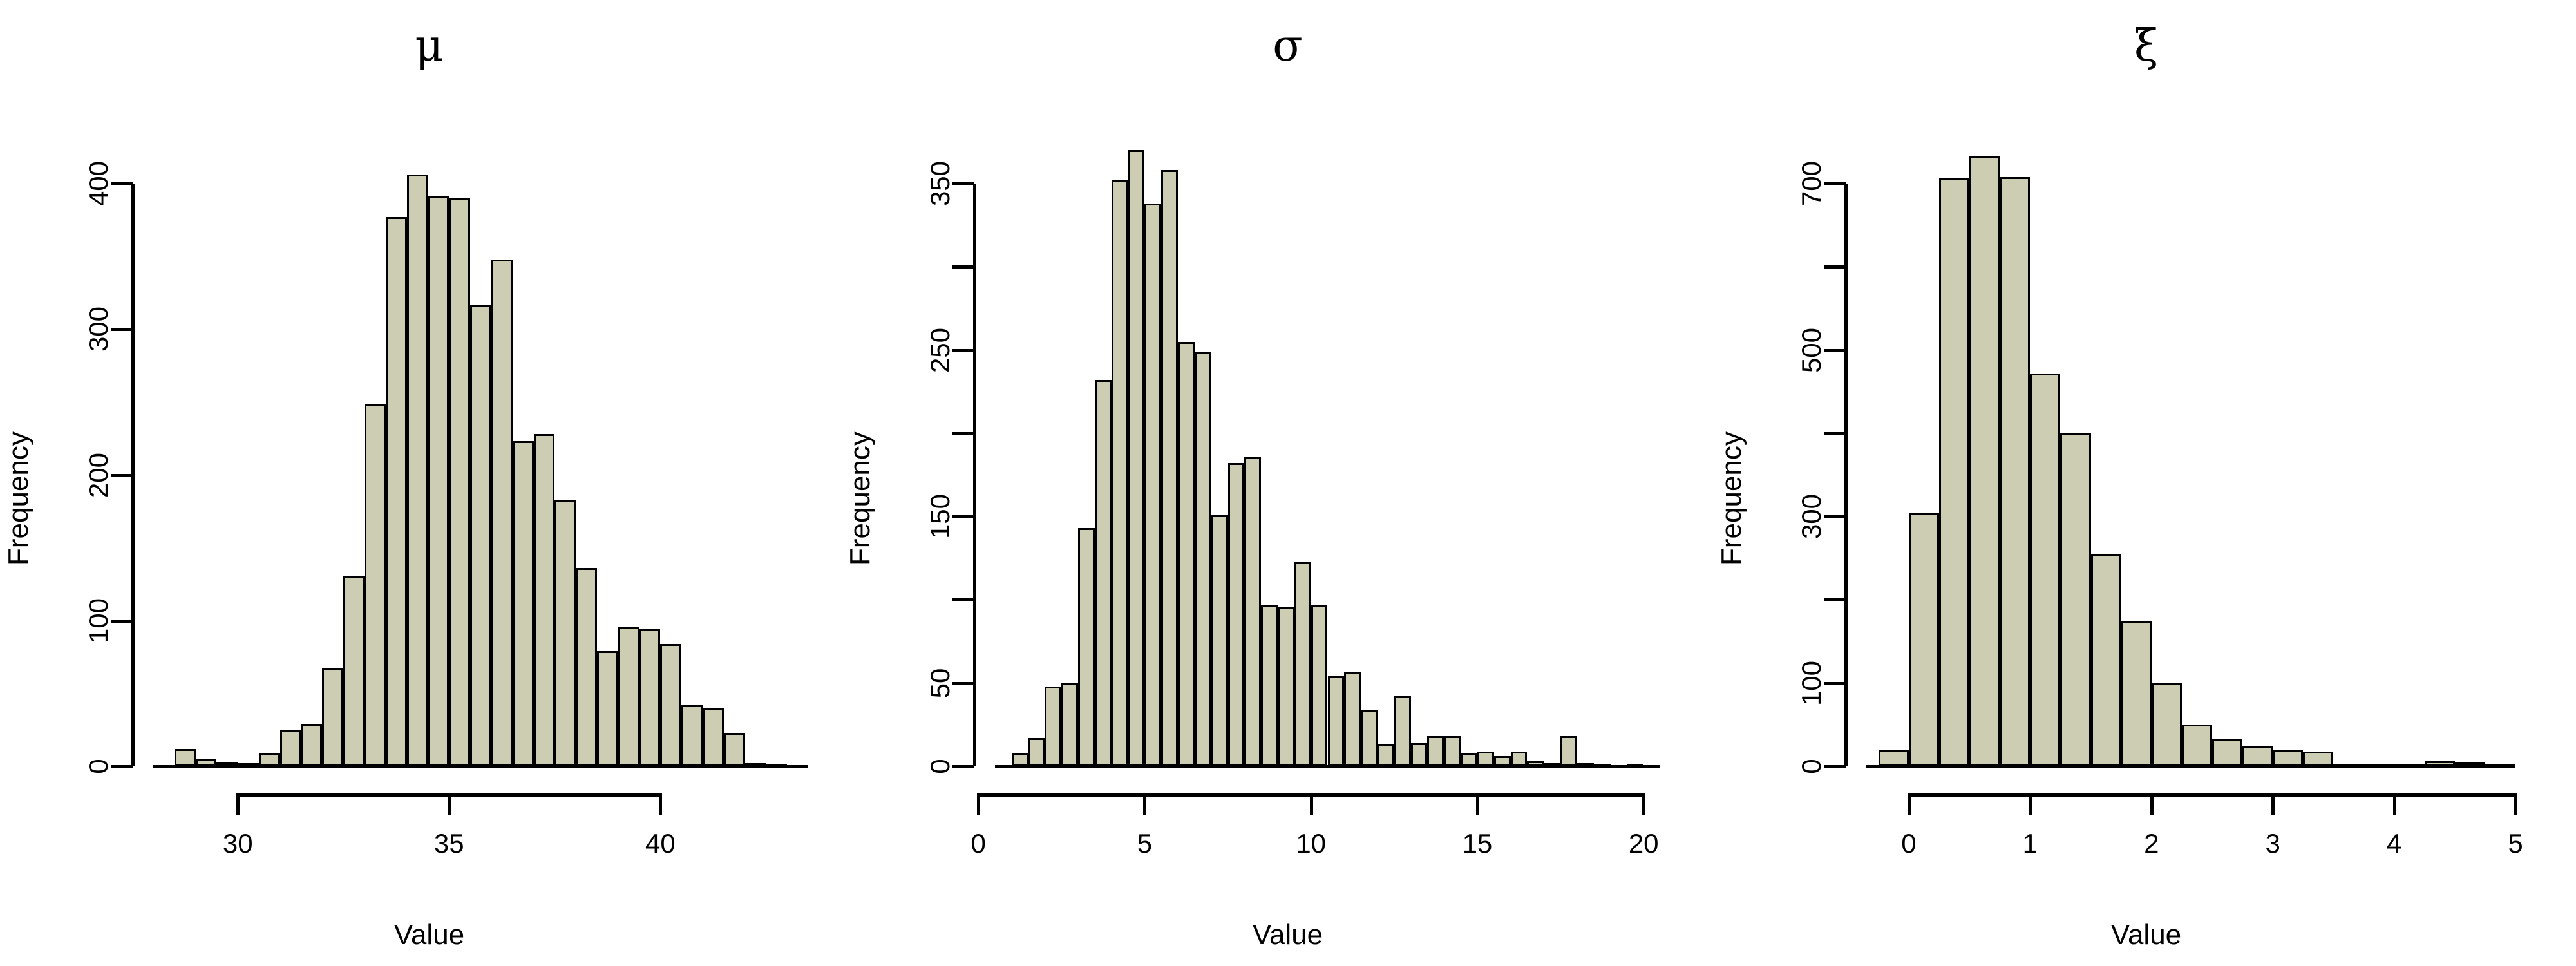 This screenshot has width=2576, height=966. Describe the element at coordinates (238, 843) in the screenshot. I see `x-tick-label-mu-30: 30` at that location.